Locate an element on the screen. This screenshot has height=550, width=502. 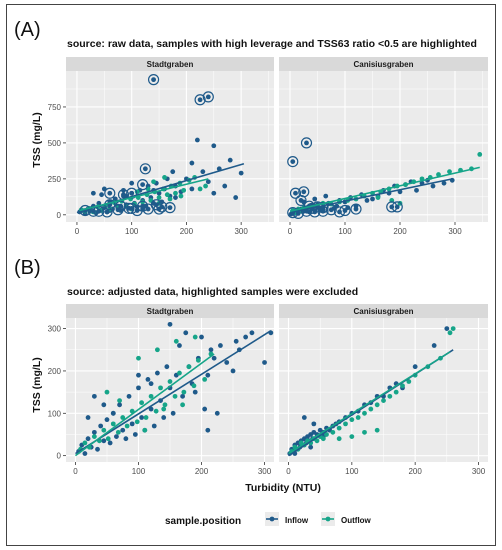
legend-title: sample.position is located at coordinates (203, 521).